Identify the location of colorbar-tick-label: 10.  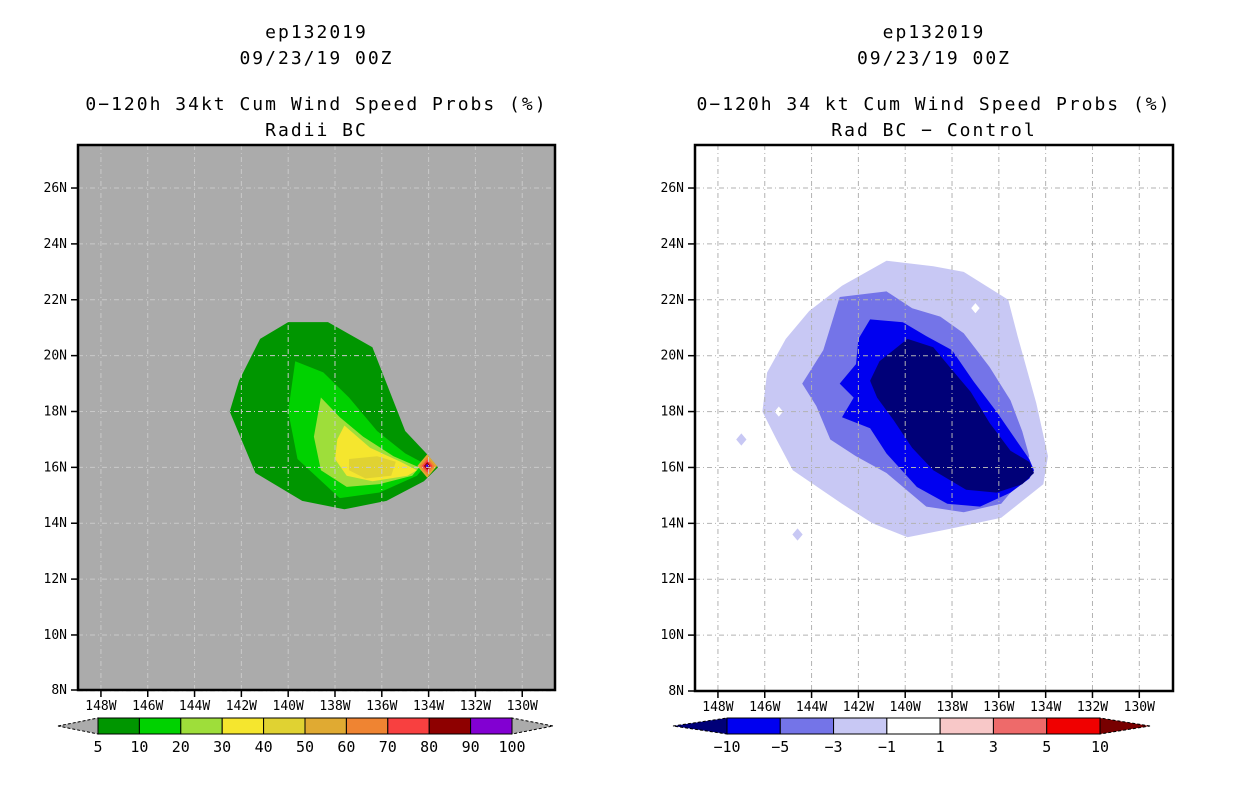
(1100, 747).